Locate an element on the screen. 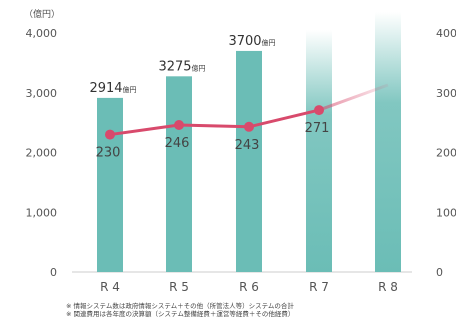  bar-value-label: 3275億円 is located at coordinates (181, 66).